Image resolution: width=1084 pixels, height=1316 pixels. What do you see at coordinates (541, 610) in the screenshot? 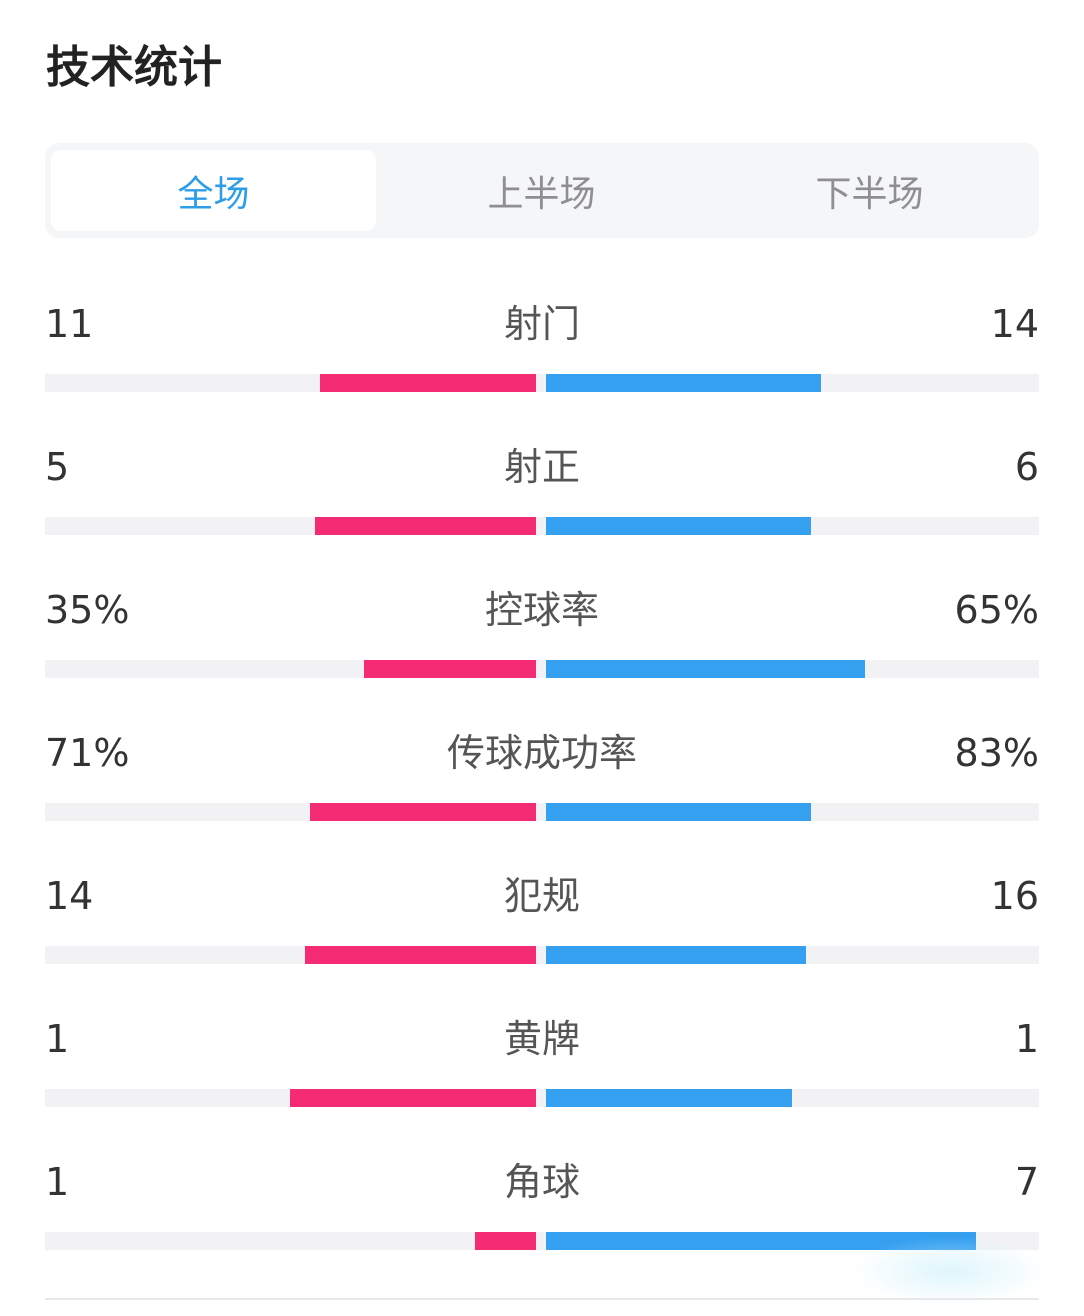
I see `stat-label: 控球率` at bounding box center [541, 610].